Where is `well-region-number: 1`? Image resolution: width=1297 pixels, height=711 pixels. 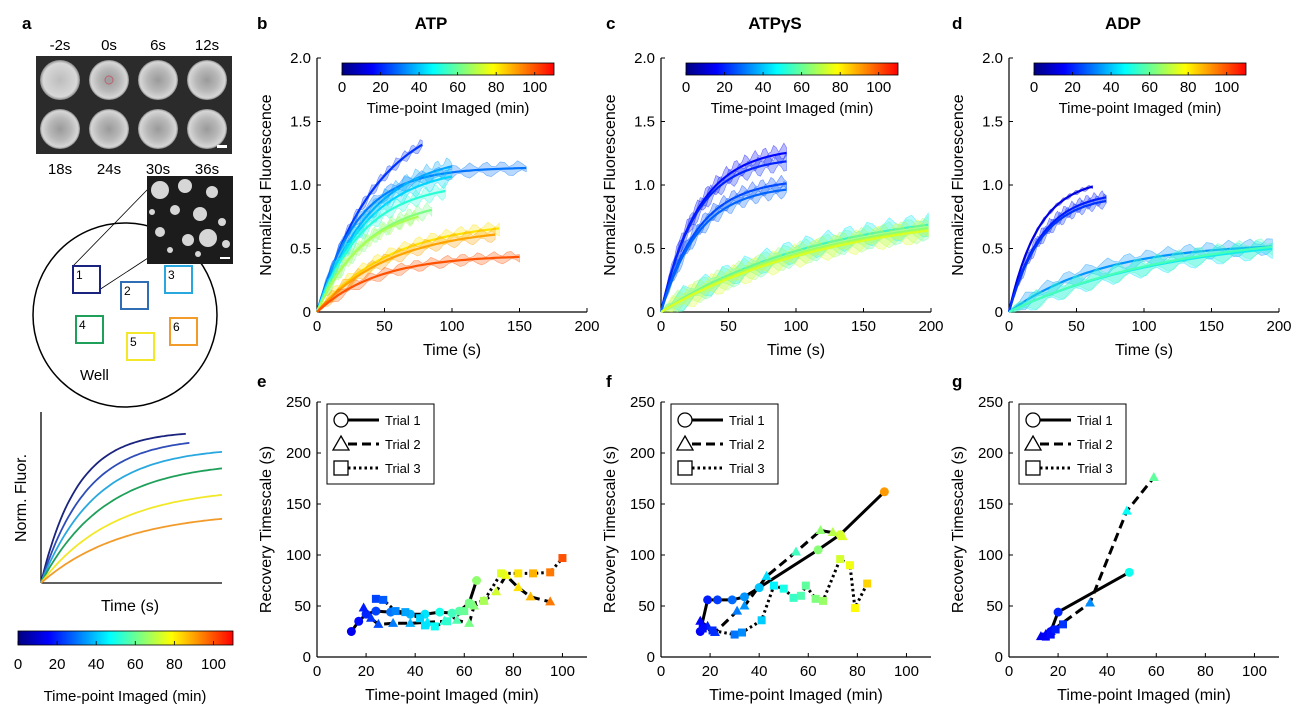 well-region-number: 1 is located at coordinates (79, 275).